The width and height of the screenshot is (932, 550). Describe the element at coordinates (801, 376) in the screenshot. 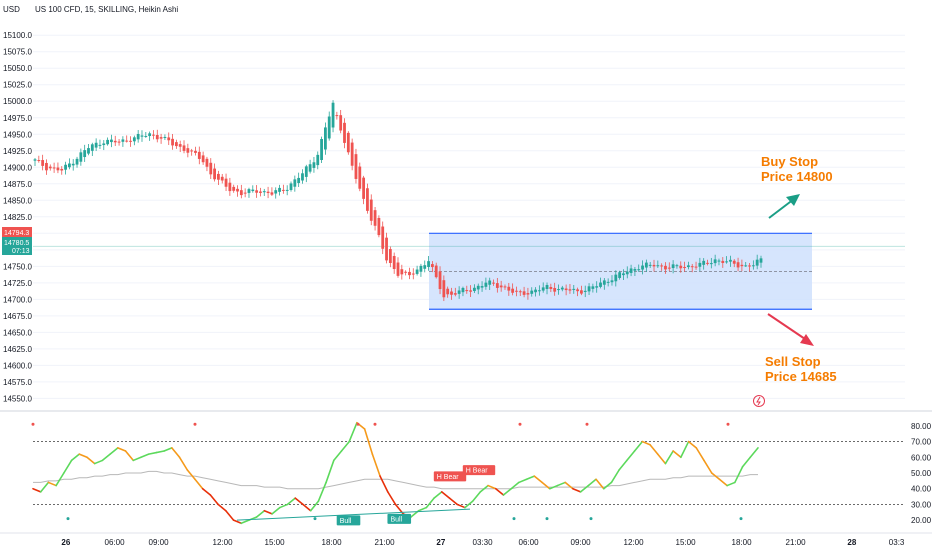

I see `sell-stop-price-label: Price 14685` at that location.